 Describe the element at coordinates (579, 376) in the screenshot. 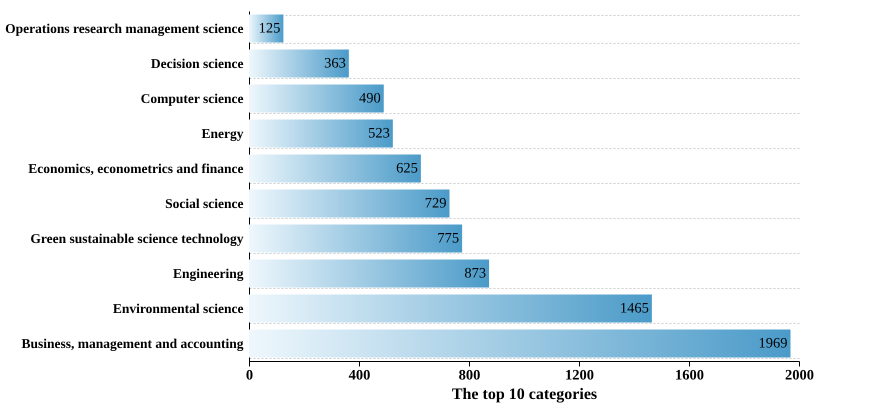

I see `x-tick-label: 1200` at that location.